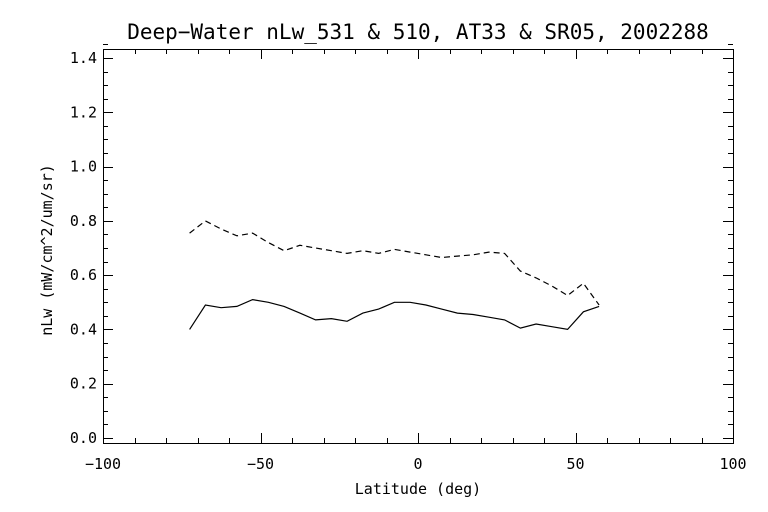 The image size is (768, 512). Describe the element at coordinates (732, 464) in the screenshot. I see `x-tick-label: 100` at that location.